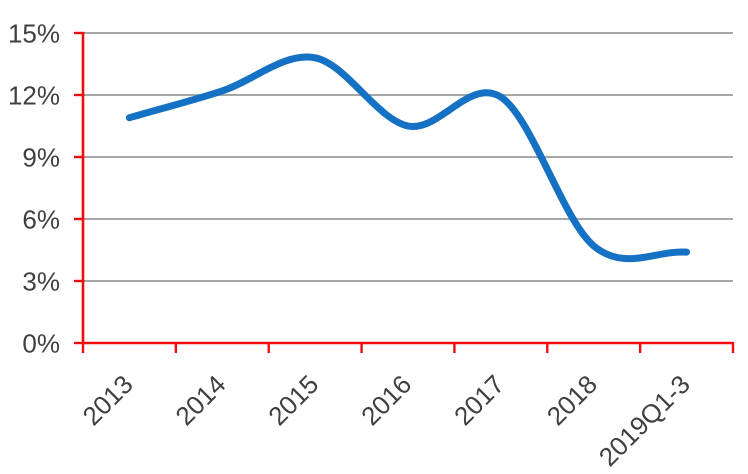  I want to click on y-axis-label-12pct: 12%, so click(34, 96).